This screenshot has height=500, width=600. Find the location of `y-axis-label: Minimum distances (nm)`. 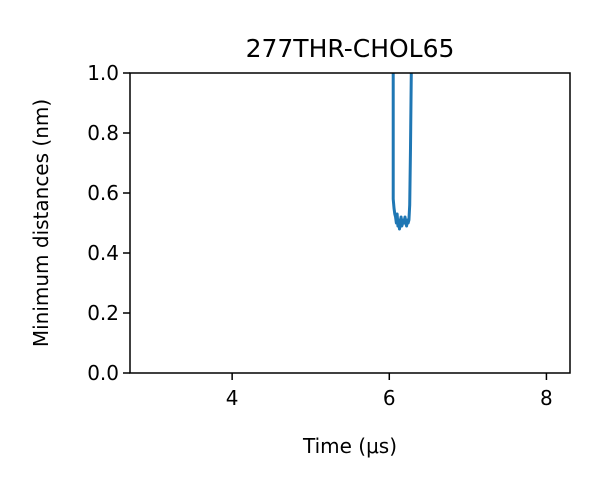

y-axis-label: Minimum distances (nm) is located at coordinates (41, 223).